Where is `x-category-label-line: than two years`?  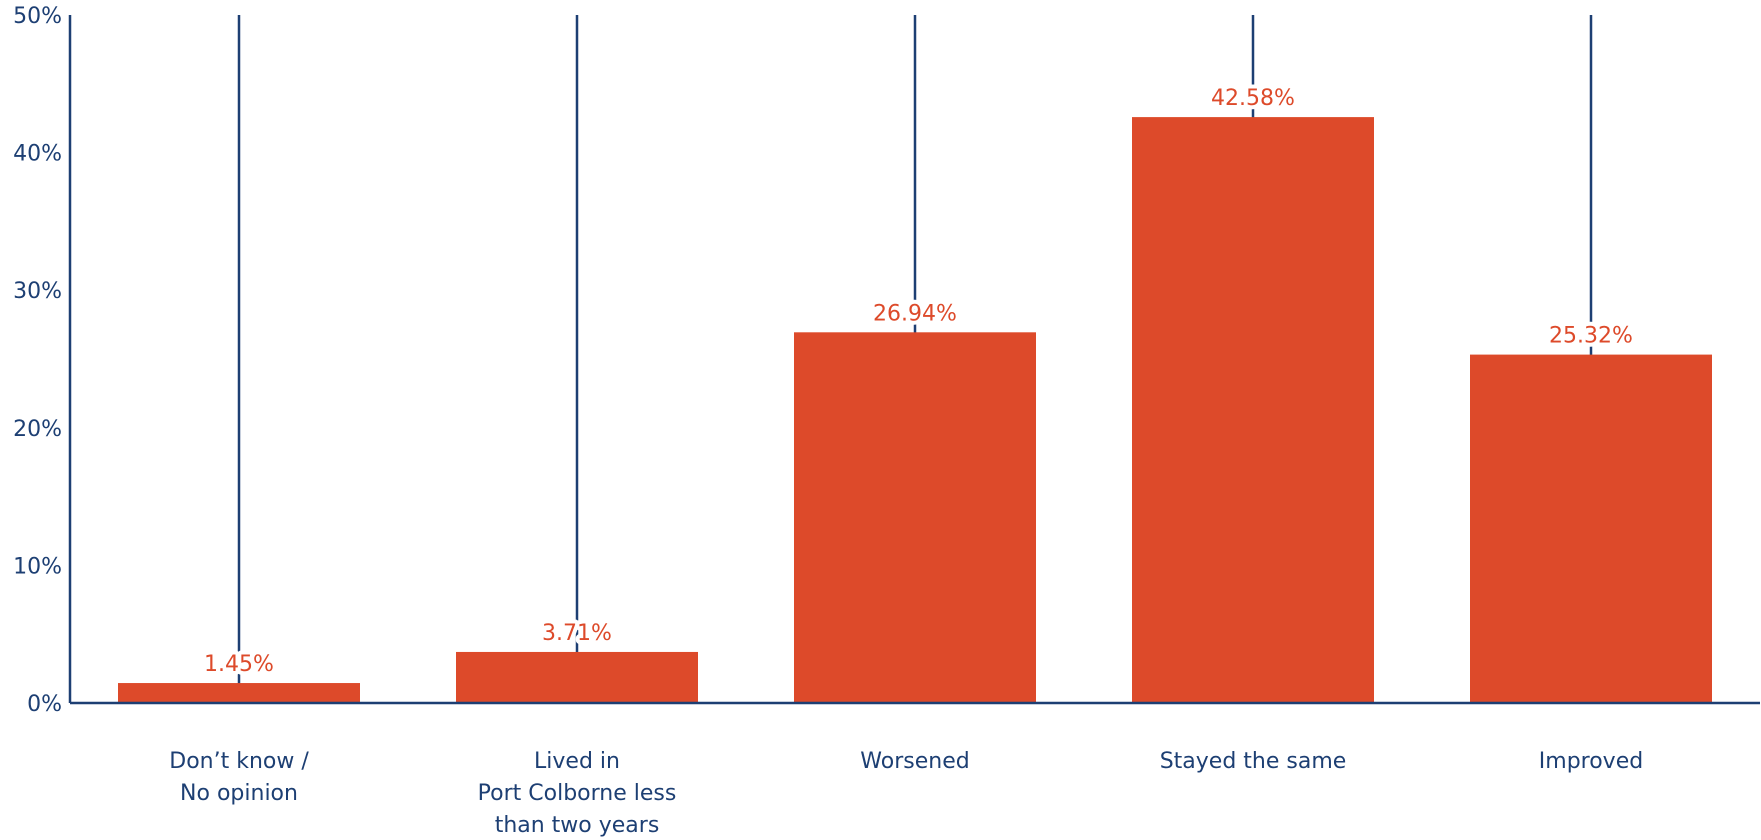 x-category-label-line: than two years is located at coordinates (577, 825).